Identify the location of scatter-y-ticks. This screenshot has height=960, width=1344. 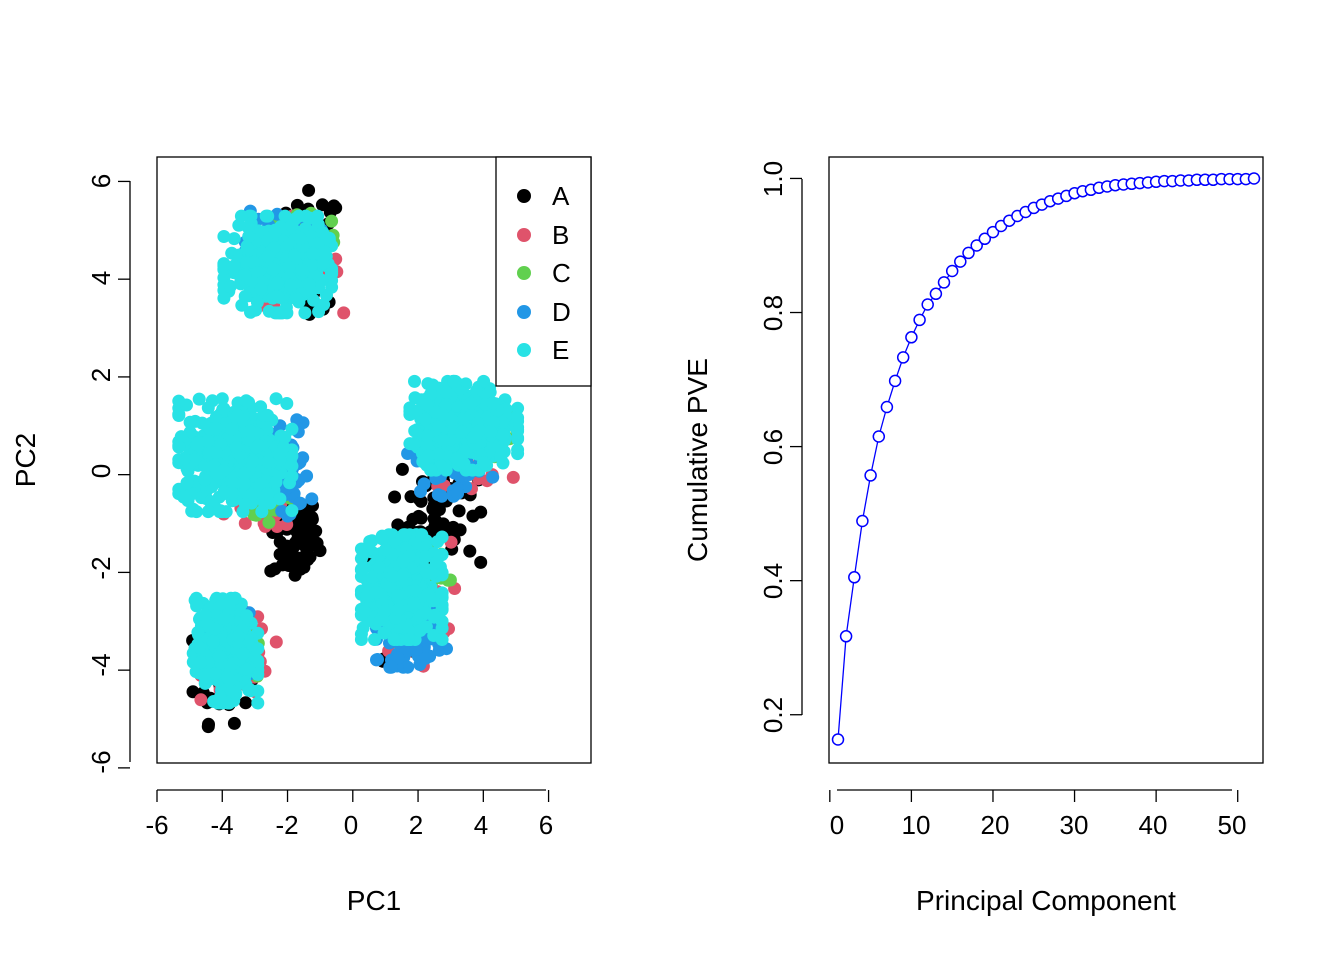
(124, 474).